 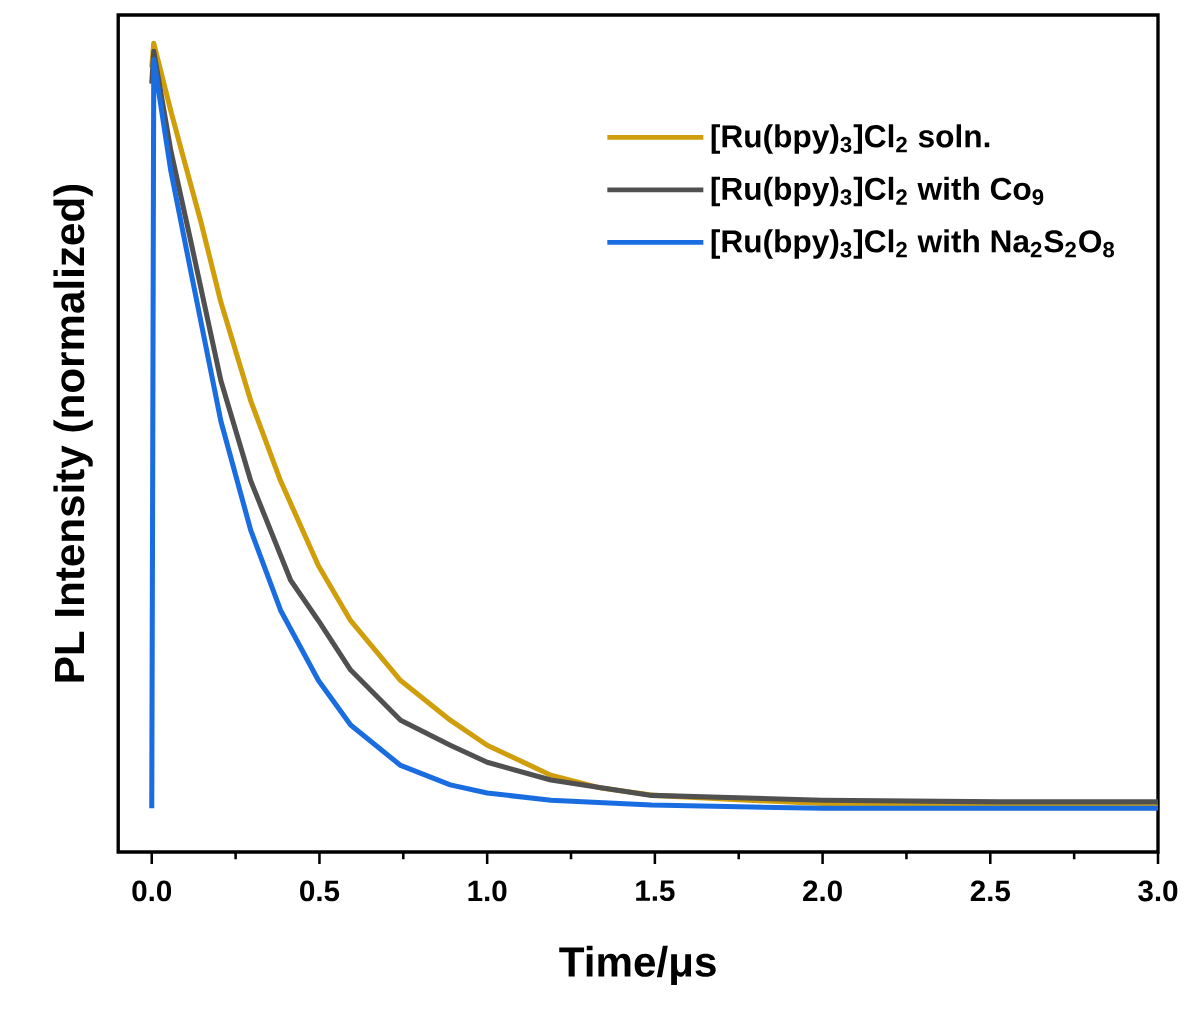 What do you see at coordinates (73, 433) in the screenshot?
I see `y-axis-title: PL Intensity (normalized)` at bounding box center [73, 433].